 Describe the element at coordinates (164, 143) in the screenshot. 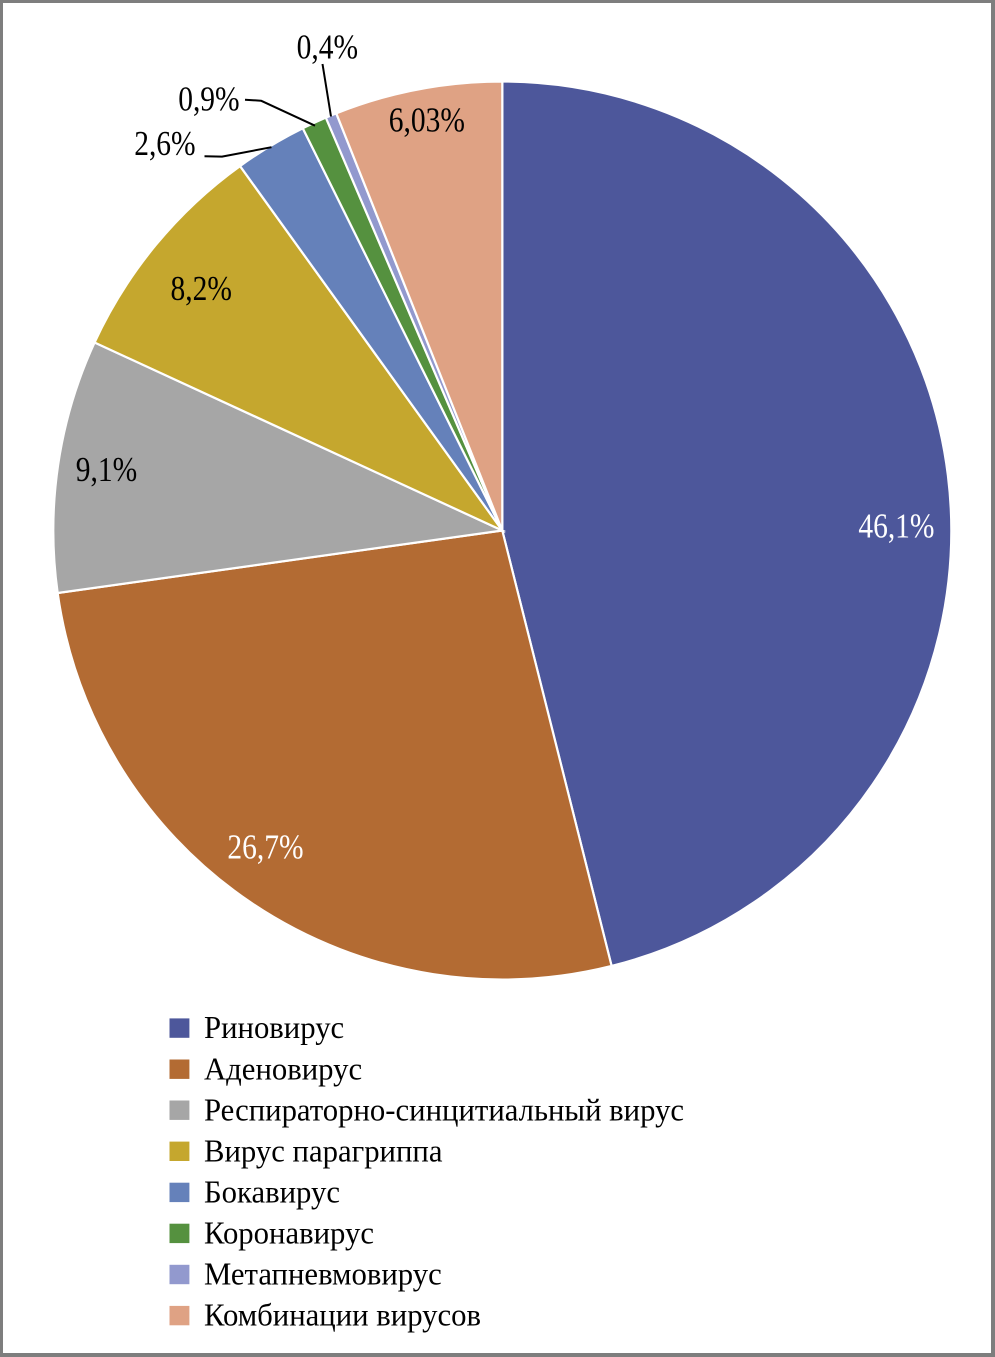

I see `svg-text: 2,6%` at that location.